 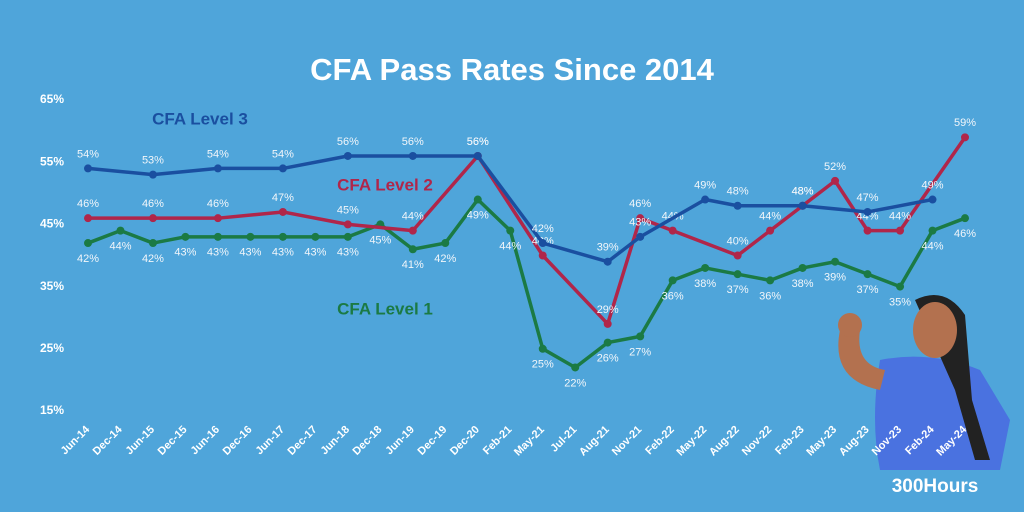 I want to click on data-label: 22%, so click(x=575, y=383).